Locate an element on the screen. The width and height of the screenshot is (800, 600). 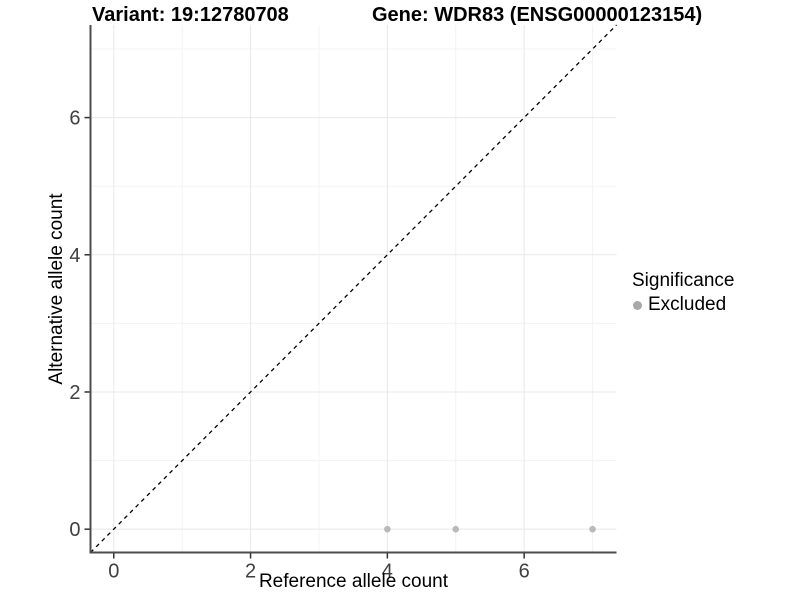
legend-item-excluded: Excluded is located at coordinates (683, 305).